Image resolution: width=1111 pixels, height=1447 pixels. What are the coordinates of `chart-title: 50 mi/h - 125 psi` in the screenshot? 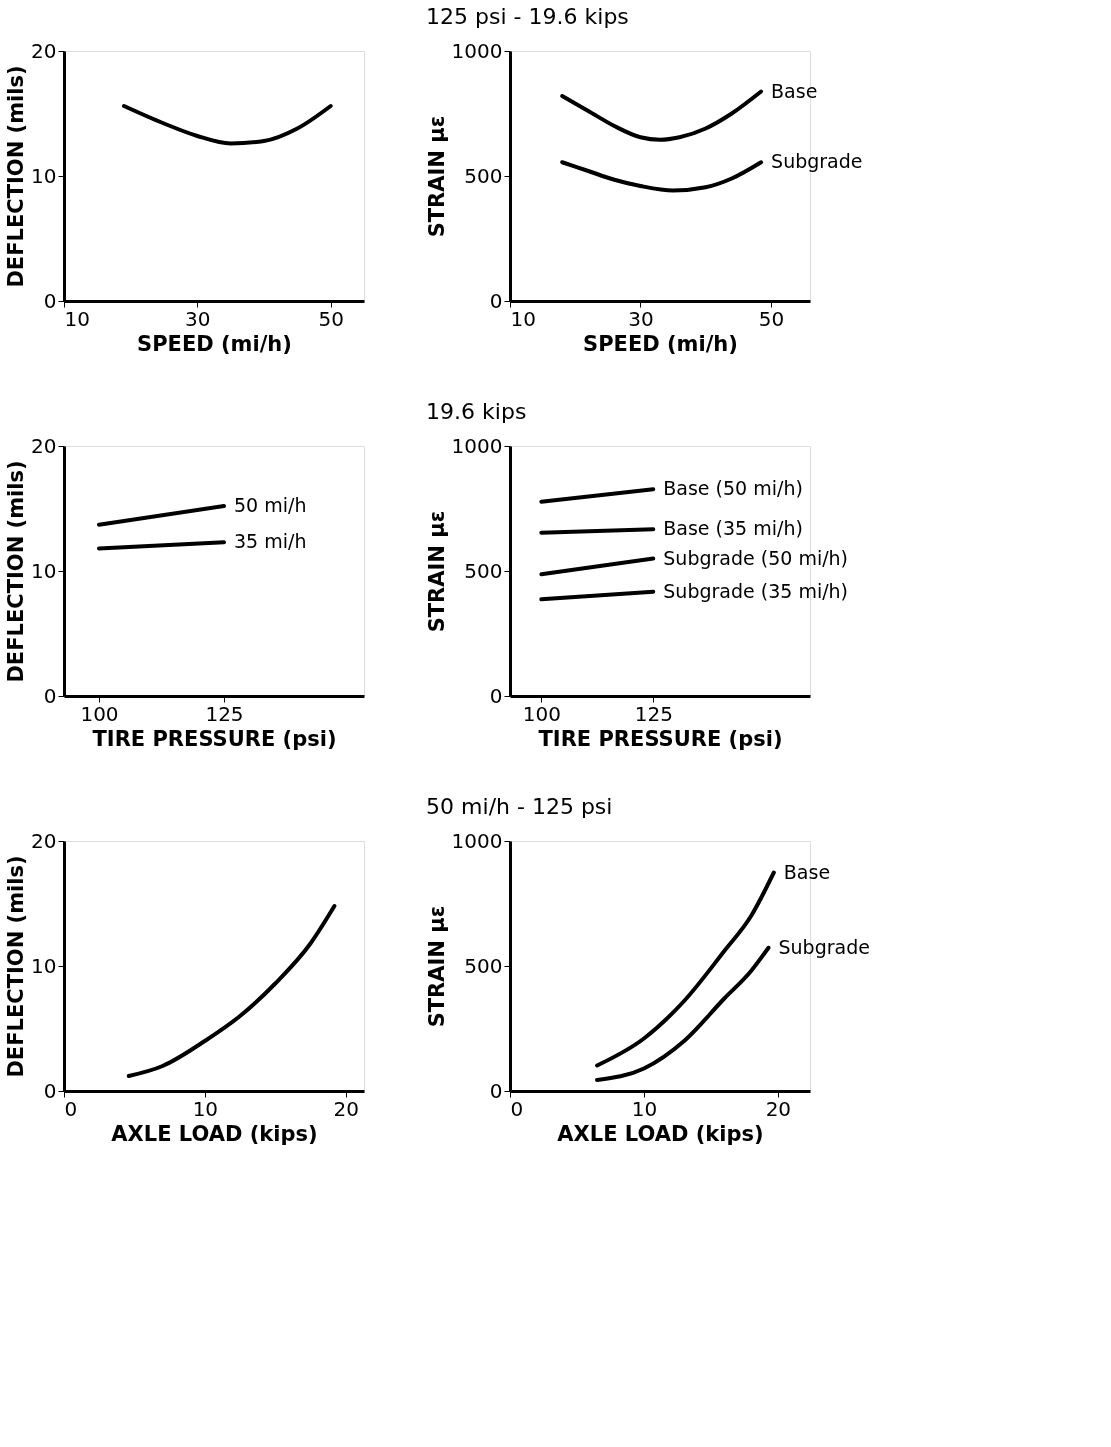 It's located at (519, 806).